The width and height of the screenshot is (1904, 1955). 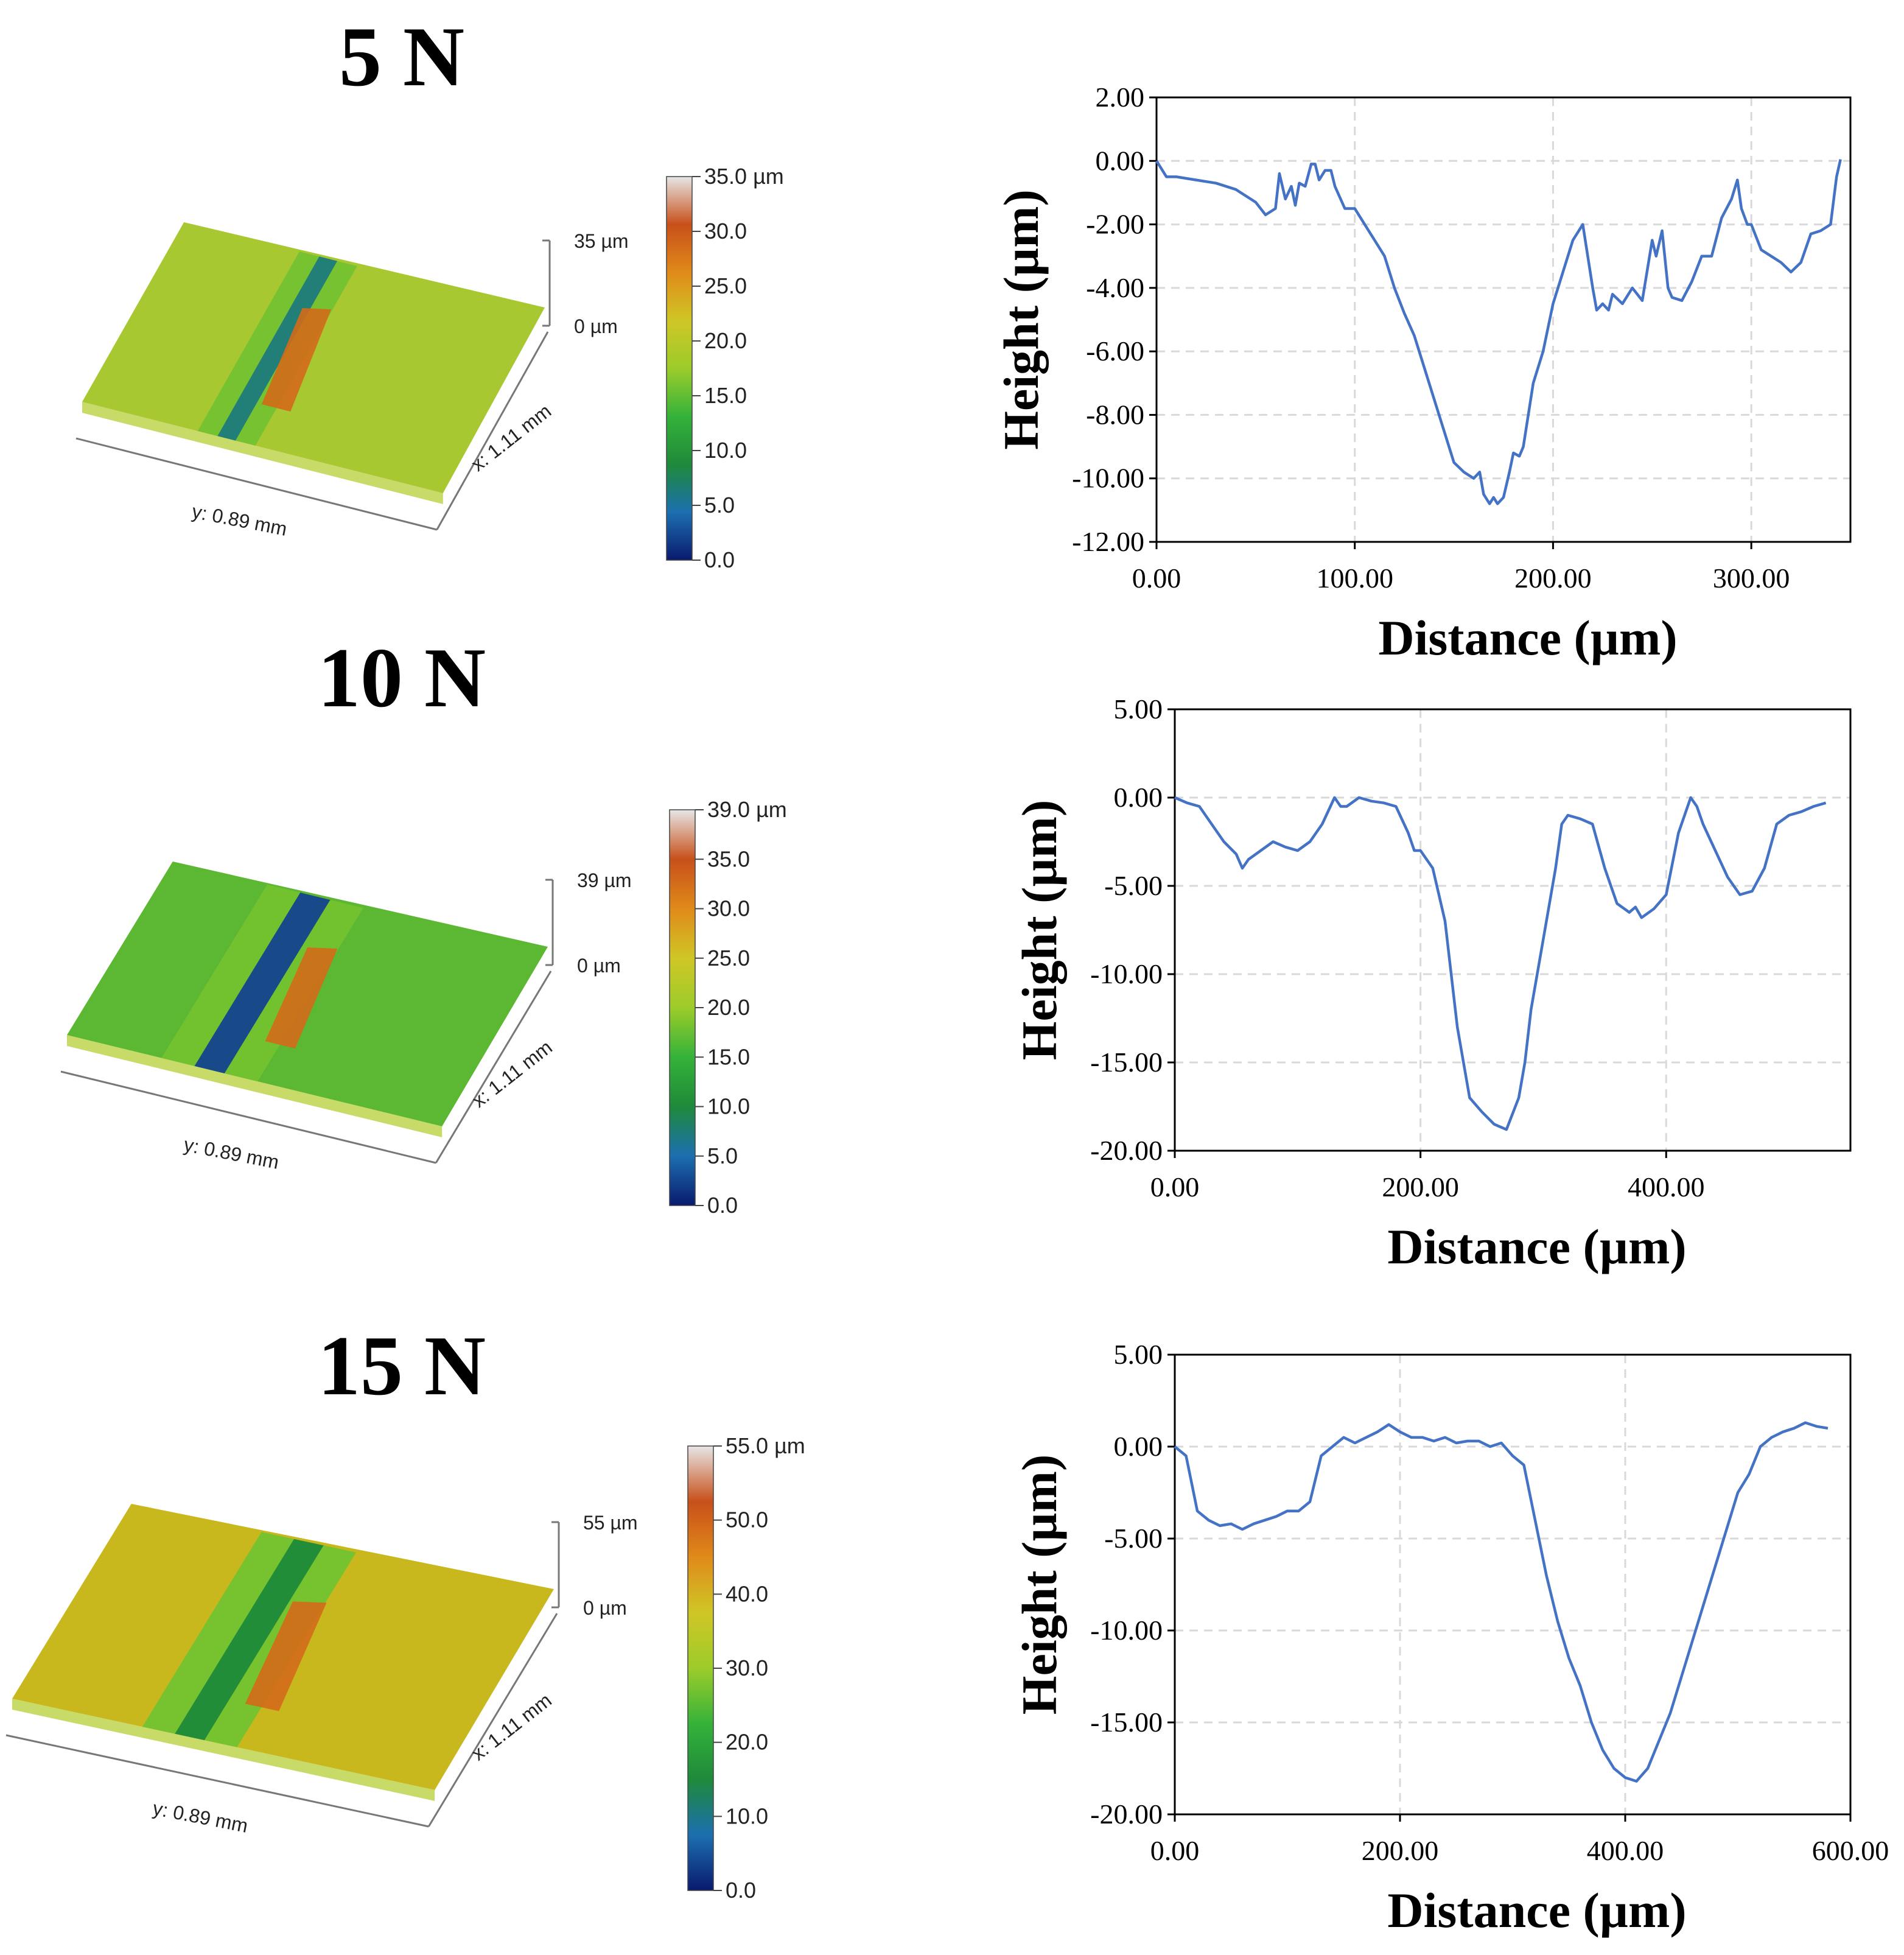 I want to click on colorbar-tick-label: 39.0 µm, so click(x=747, y=809).